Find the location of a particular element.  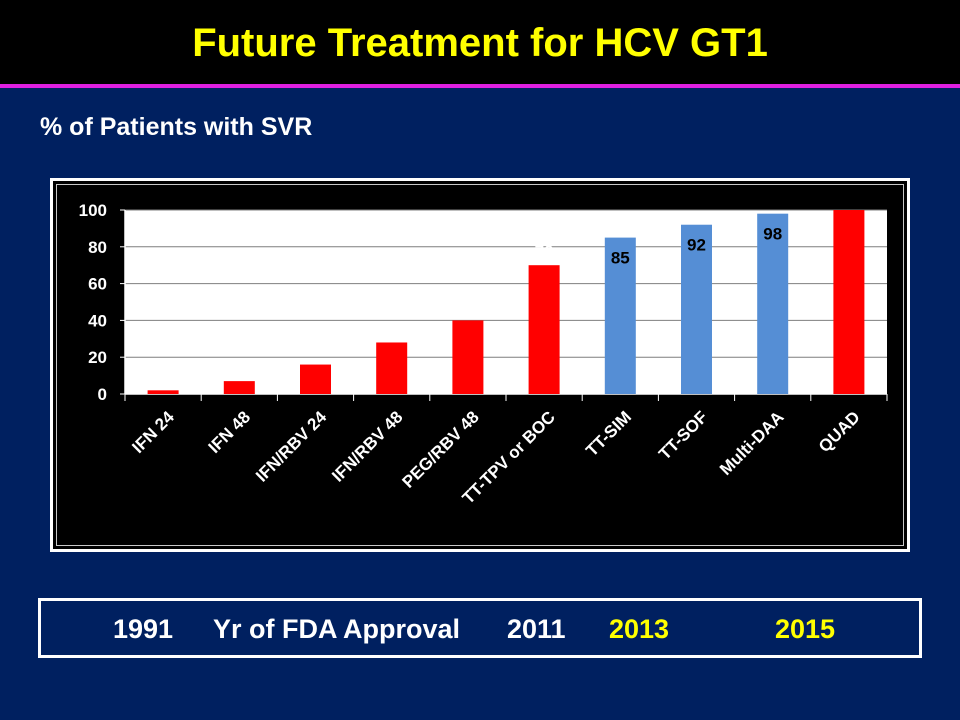

approval-timeline: 1991 Yr of FDA Approval 2011 2013 2015 is located at coordinates (480, 628).